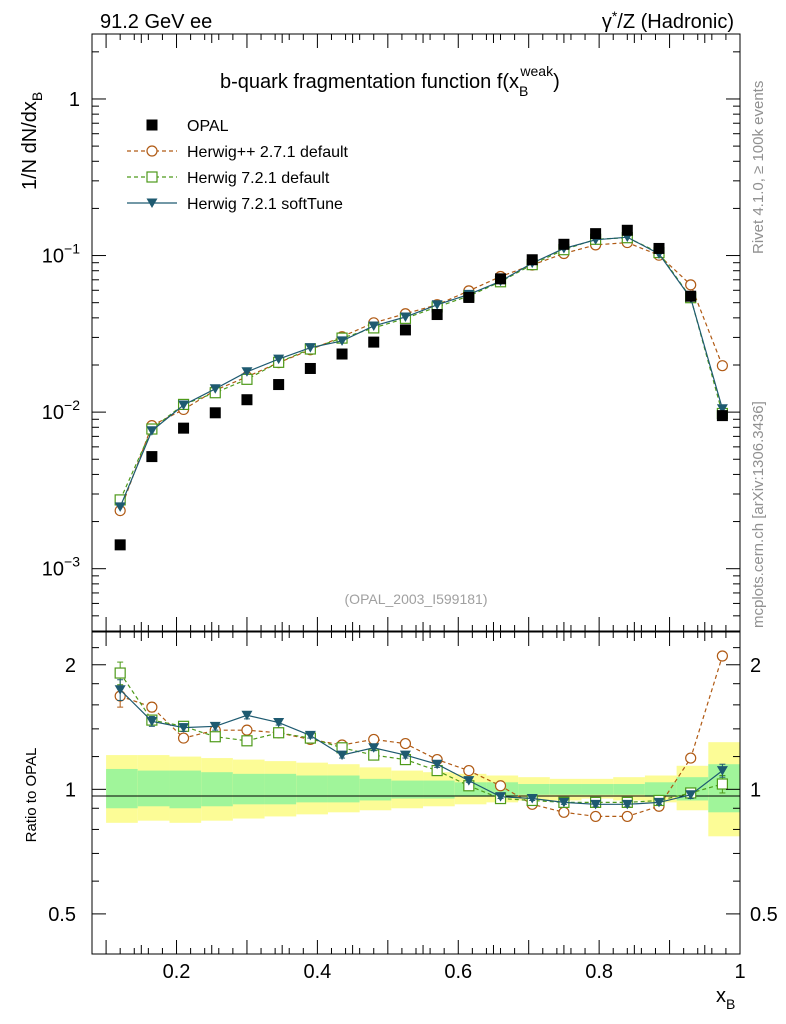  Describe the element at coordinates (599, 972) in the screenshot. I see `x-tick-label: 0.8` at that location.